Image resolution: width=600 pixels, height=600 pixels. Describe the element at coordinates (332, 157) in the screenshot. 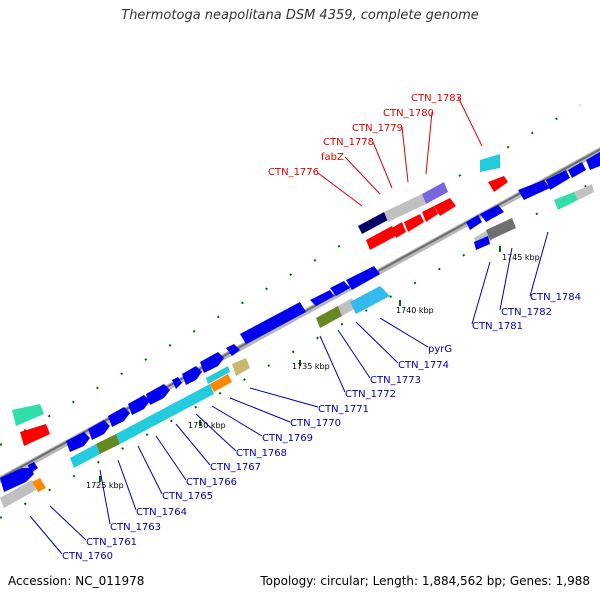

I see `gene-label: fabZ` at that location.